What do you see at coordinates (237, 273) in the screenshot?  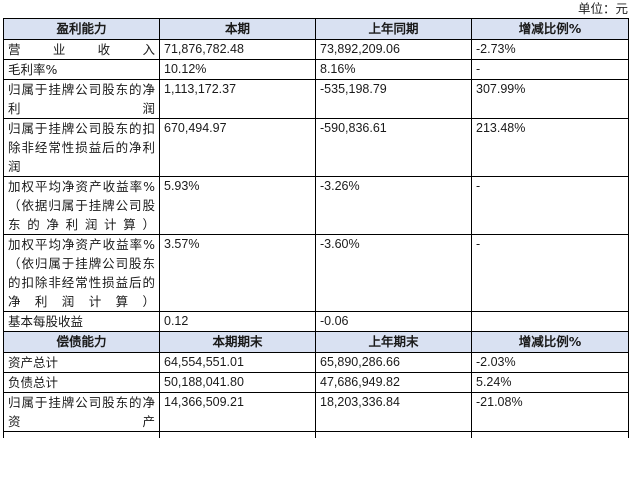 I see `current-value: 3.57%` at bounding box center [237, 273].